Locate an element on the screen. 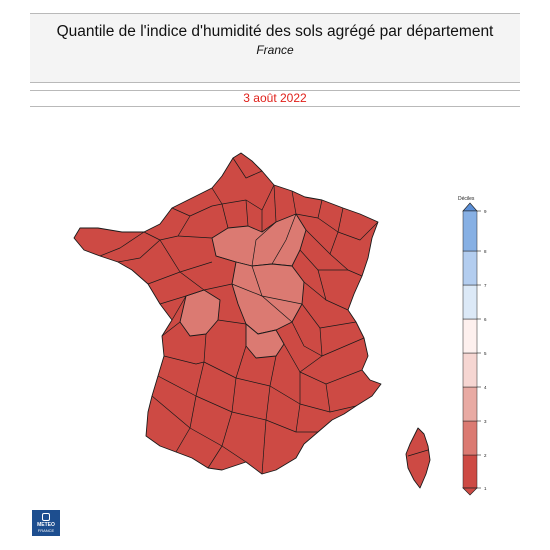 The image size is (550, 550). legend-tick-8: 8 is located at coordinates (485, 251).